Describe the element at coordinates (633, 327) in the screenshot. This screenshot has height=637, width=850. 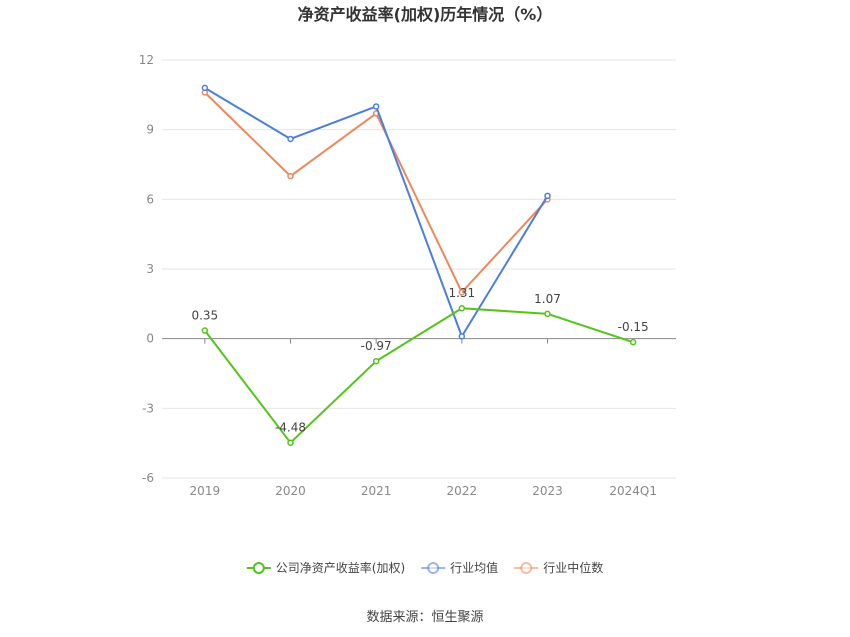
I see `data-label: -0.15` at that location.